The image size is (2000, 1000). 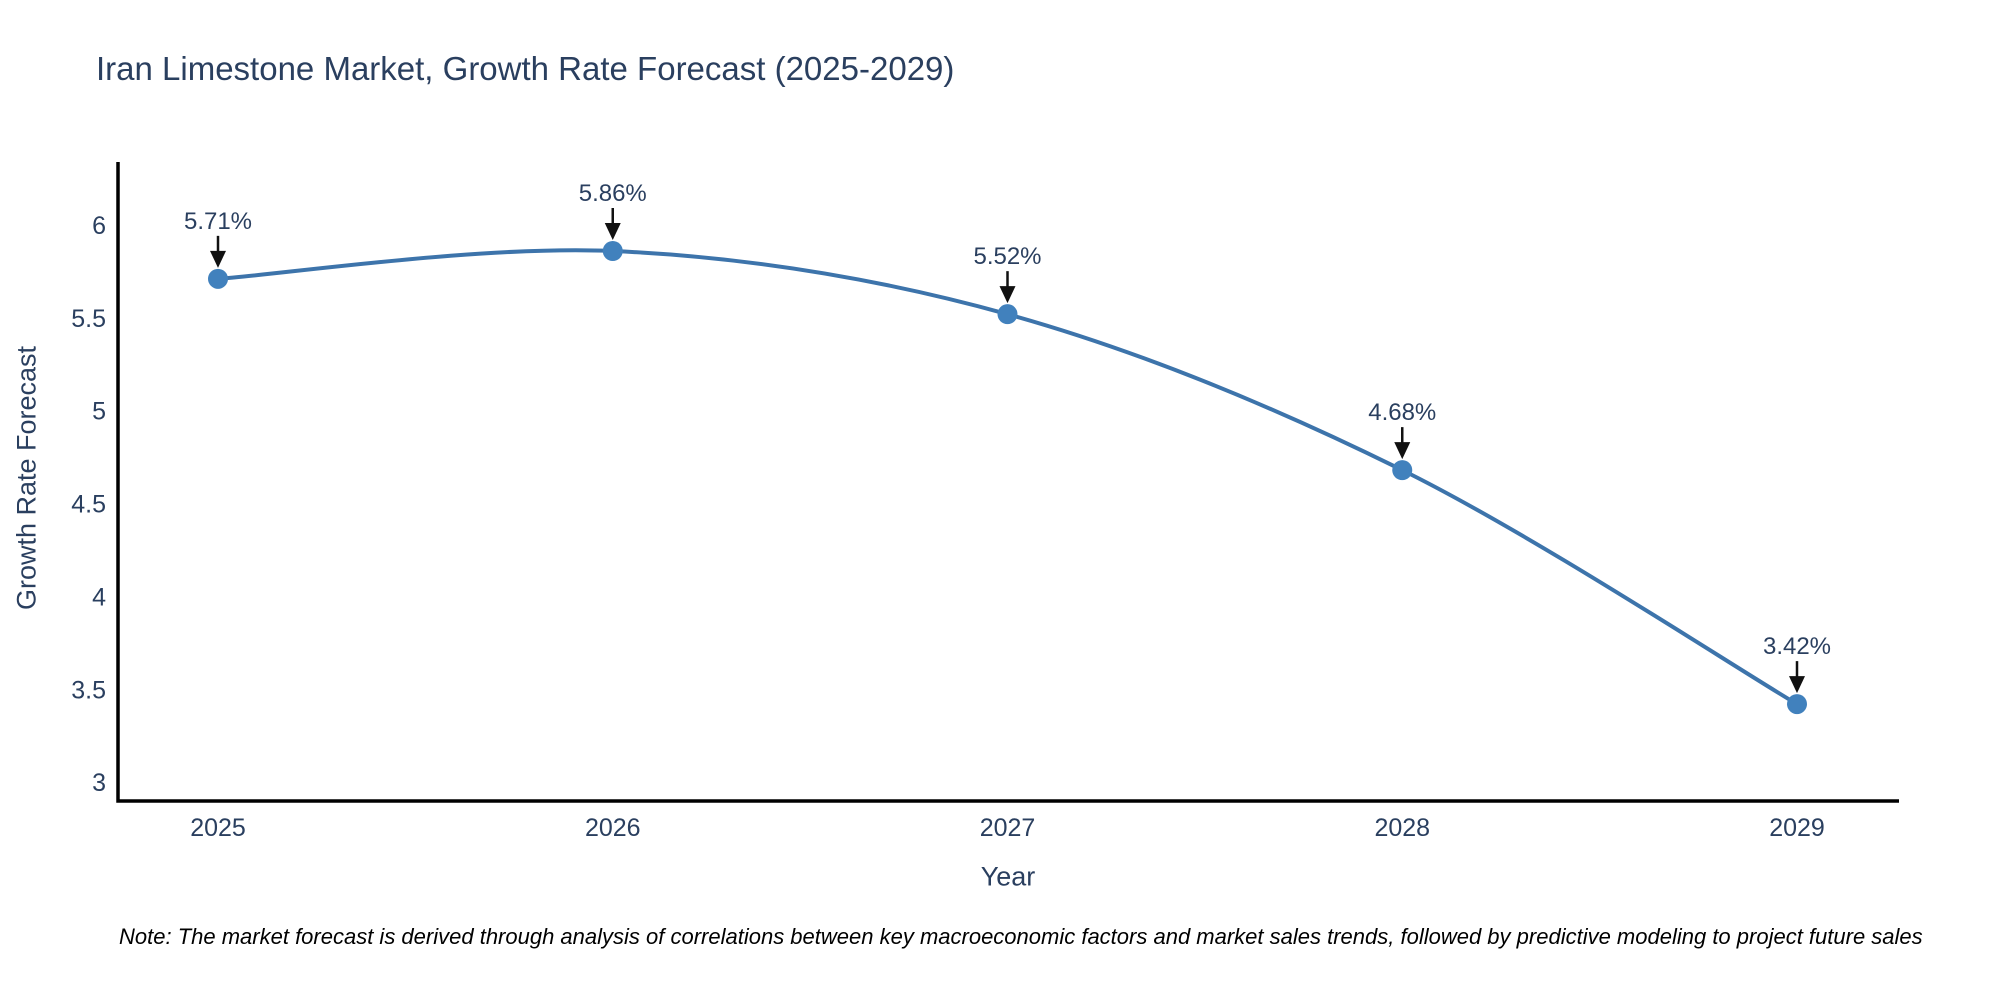 I want to click on y-tick-label: 3, so click(x=99, y=783).